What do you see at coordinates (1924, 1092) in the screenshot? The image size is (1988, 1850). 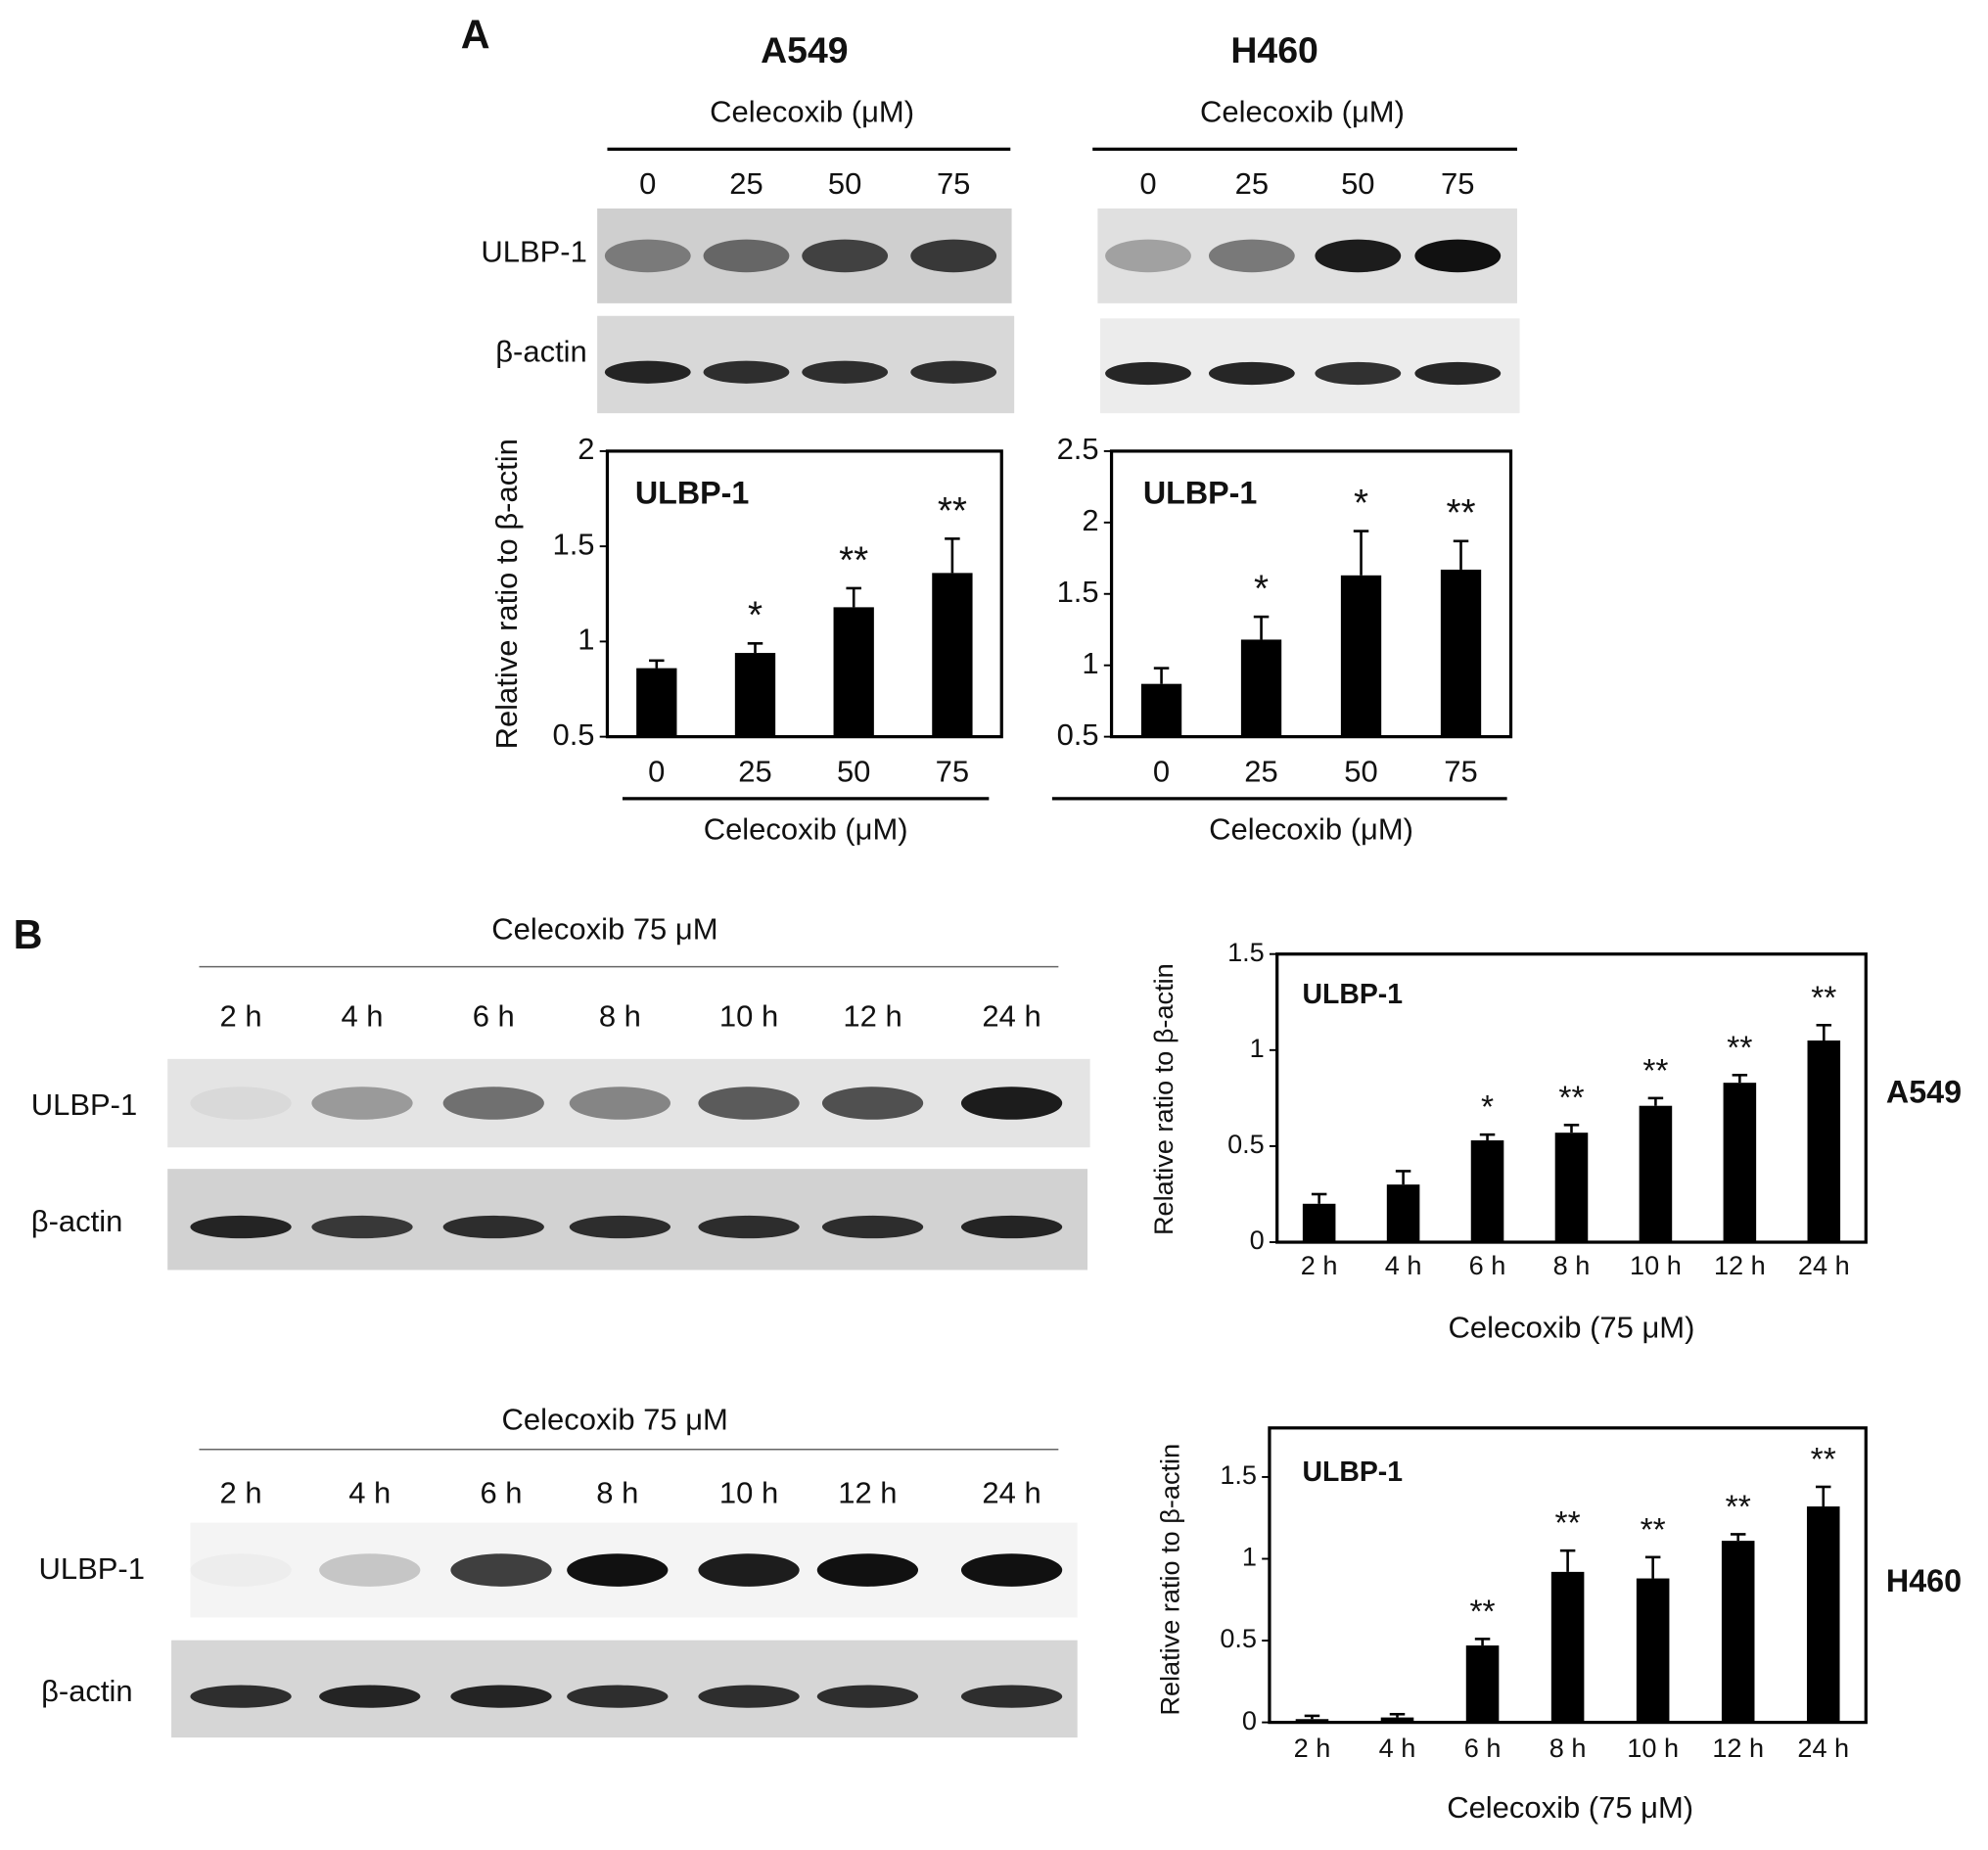 I see `cell-line-label: A549` at bounding box center [1924, 1092].